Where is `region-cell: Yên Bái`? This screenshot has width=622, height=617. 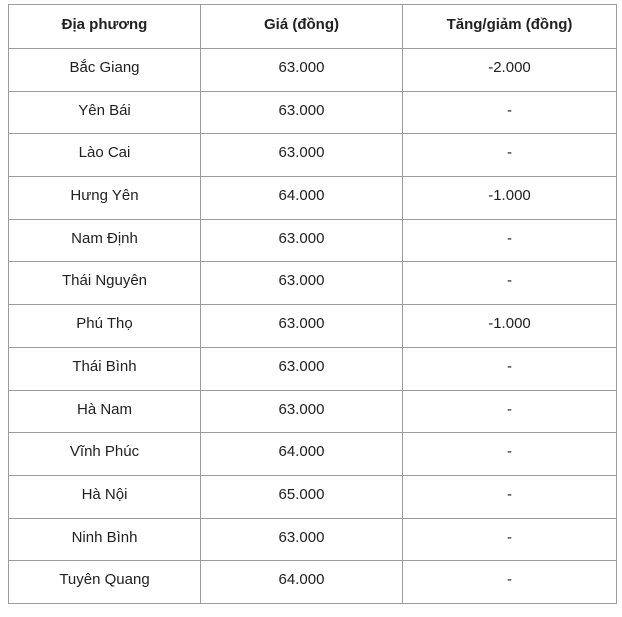
region-cell: Yên Bái is located at coordinates (104, 112).